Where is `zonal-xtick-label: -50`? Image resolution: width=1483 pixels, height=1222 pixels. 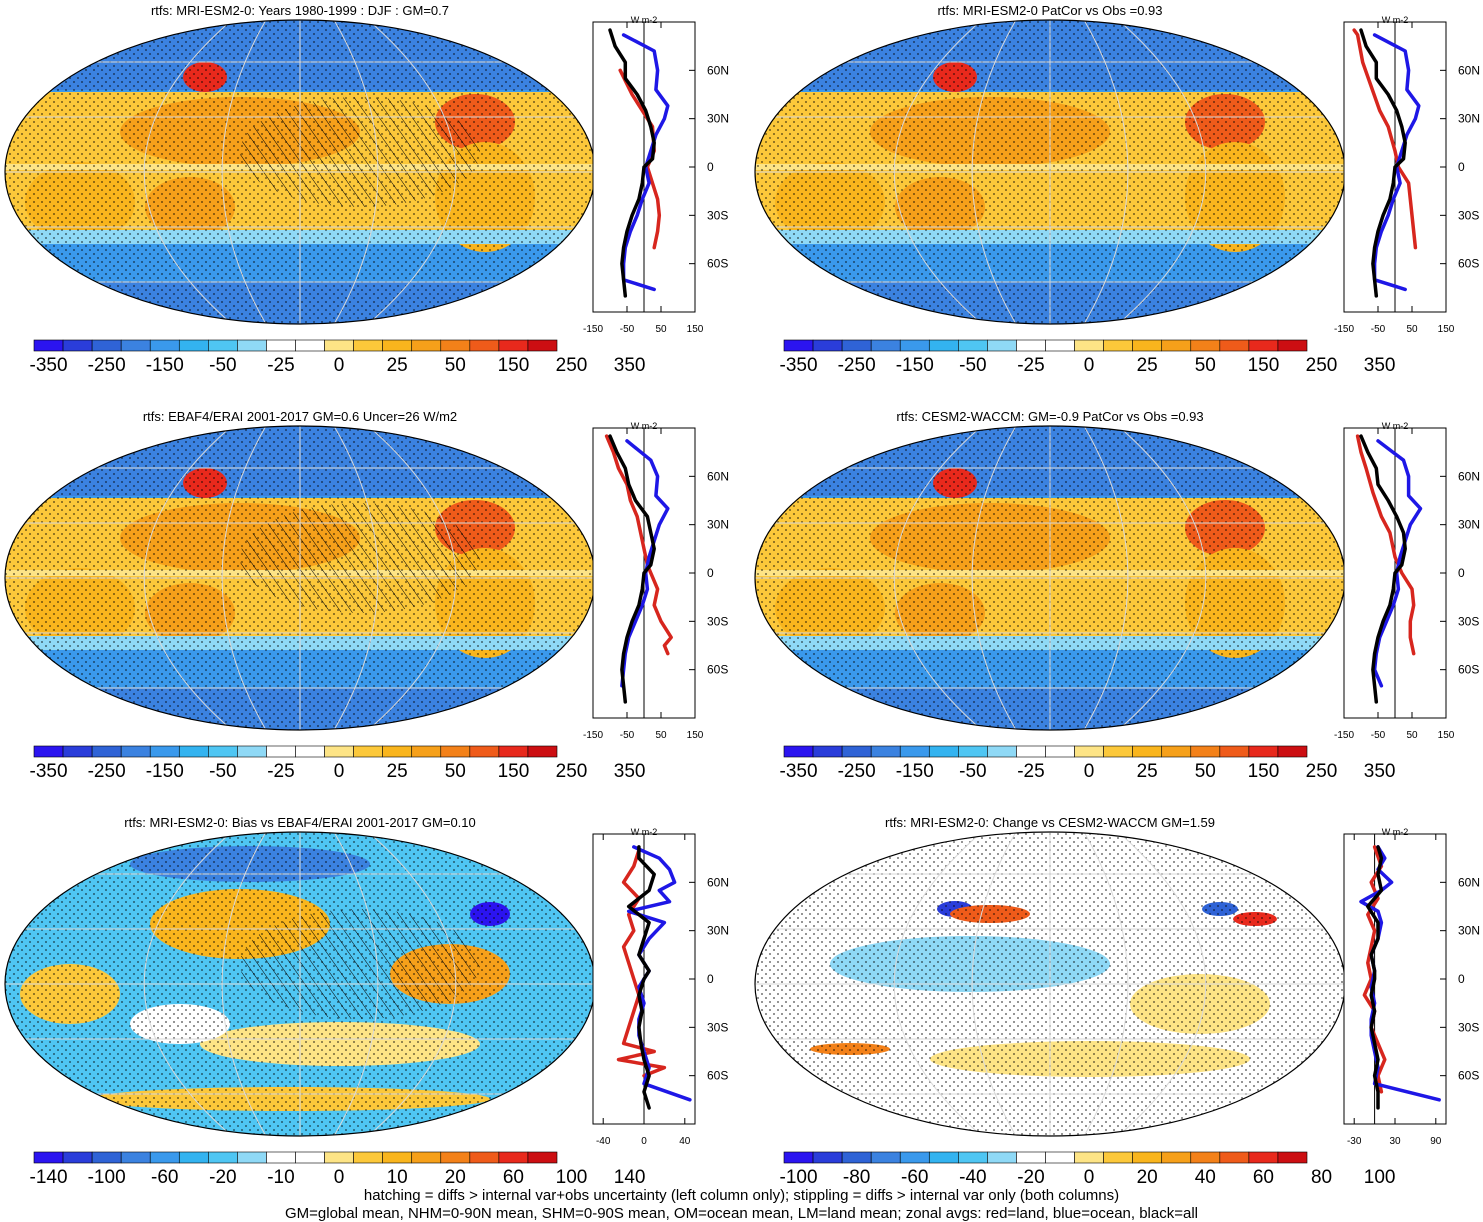 zonal-xtick-label: -50 is located at coordinates (1378, 329).